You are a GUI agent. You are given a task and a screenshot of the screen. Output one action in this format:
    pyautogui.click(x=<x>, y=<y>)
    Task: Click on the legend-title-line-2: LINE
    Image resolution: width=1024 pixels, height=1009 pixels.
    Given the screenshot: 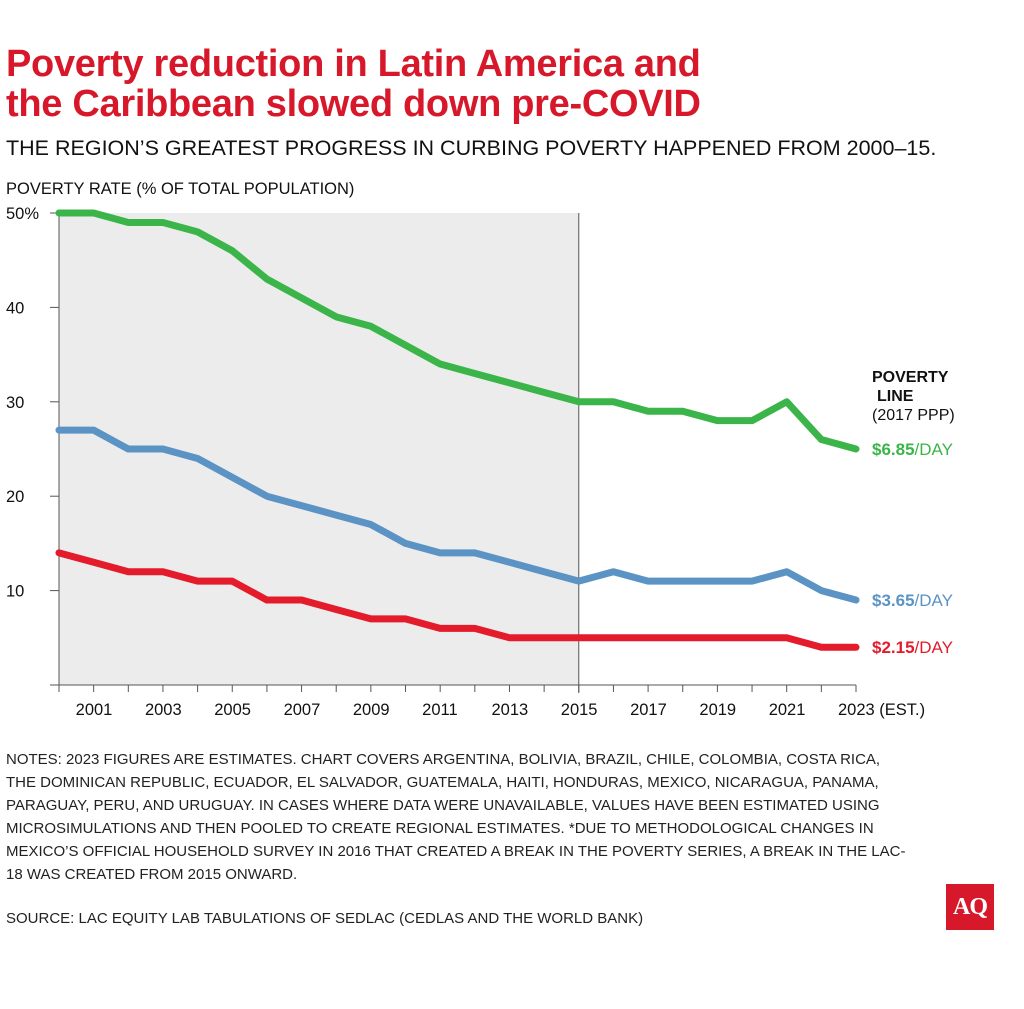 What is the action you would take?
    pyautogui.click(x=895, y=396)
    